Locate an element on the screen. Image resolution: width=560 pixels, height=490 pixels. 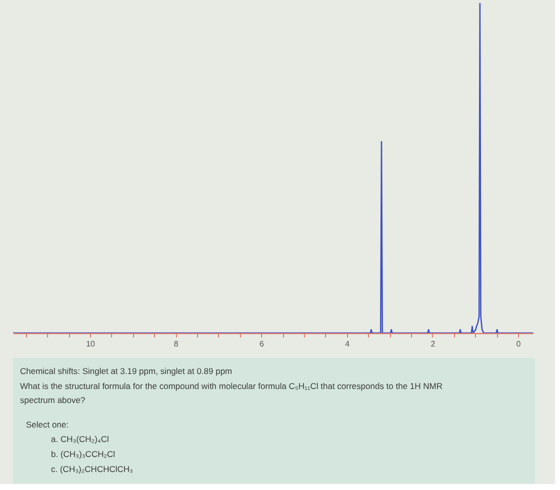
text: c. (CH₃)₂CHCHClCH₃ is located at coordinates (92, 469).